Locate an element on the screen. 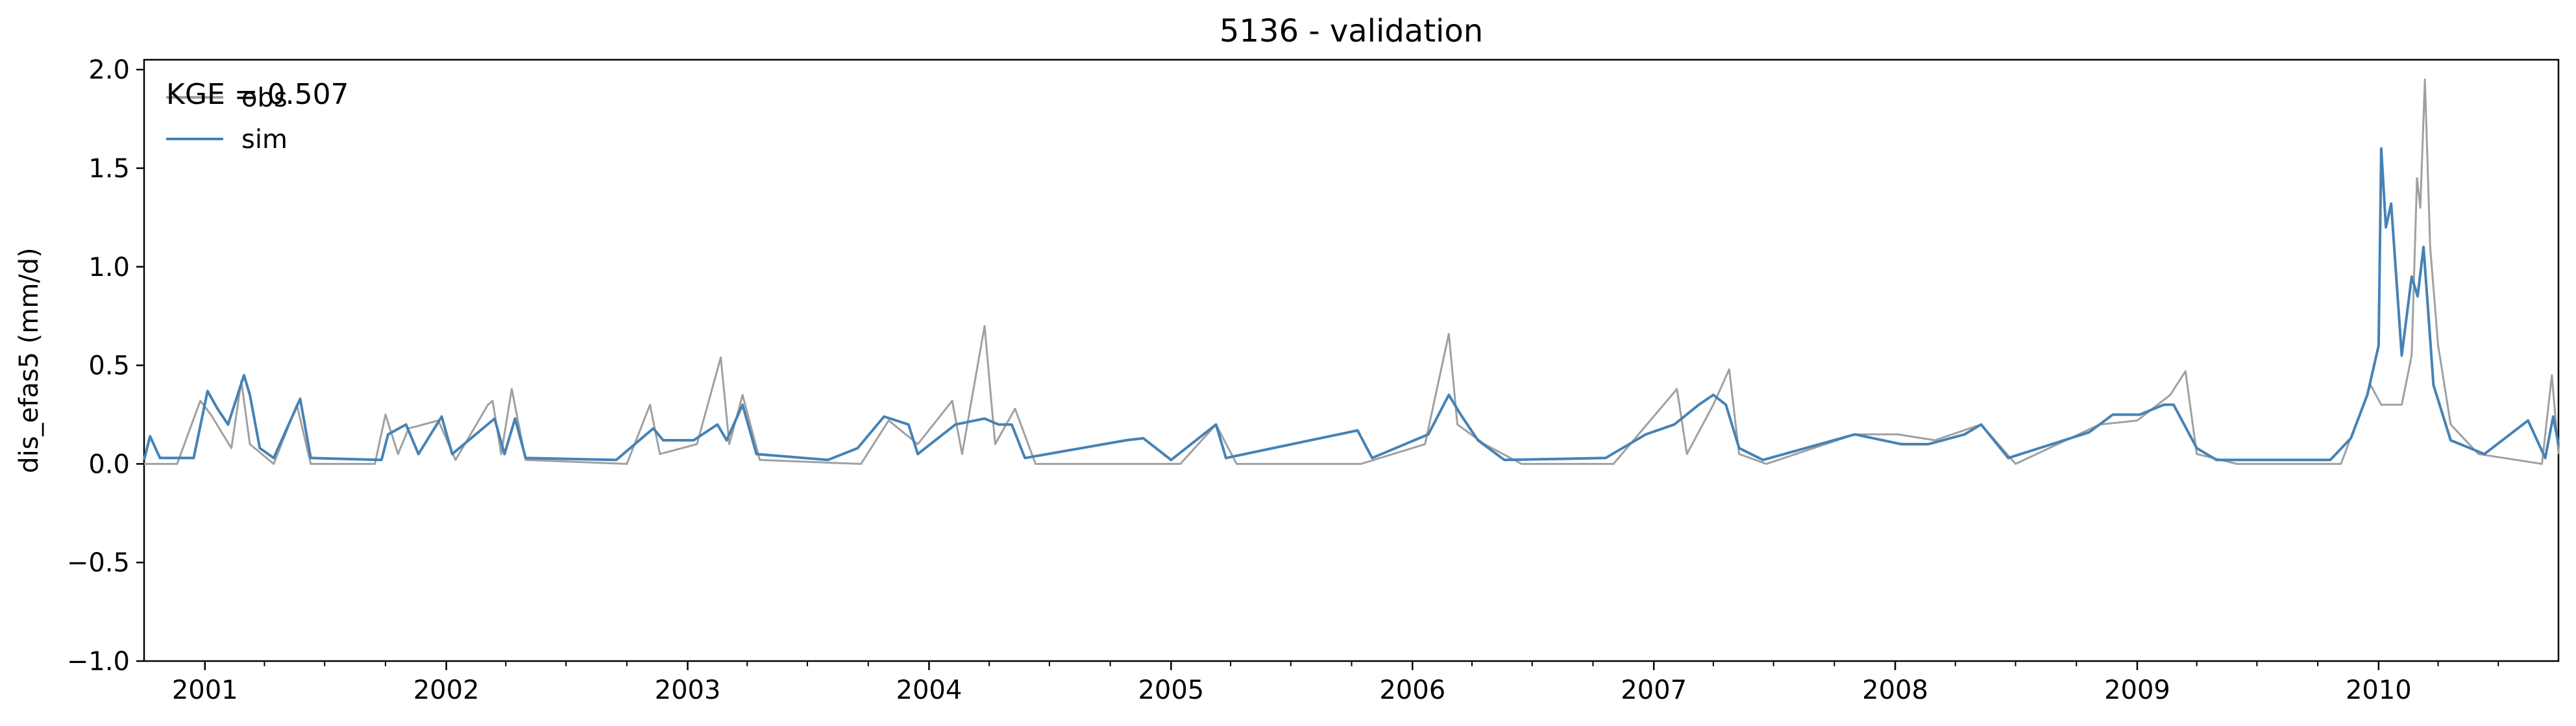  x-tick-label: 2010 is located at coordinates (2379, 690).